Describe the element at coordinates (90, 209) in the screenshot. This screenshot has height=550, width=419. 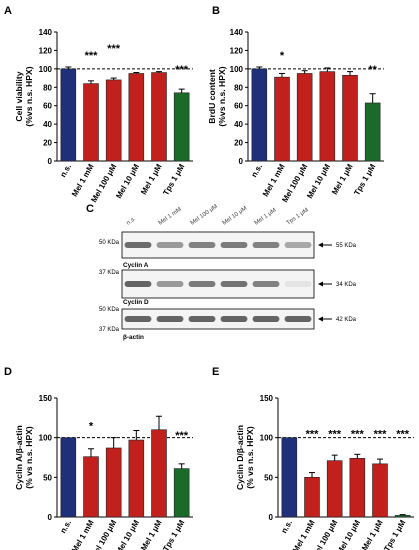
I see `panel-label-c: C` at that location.